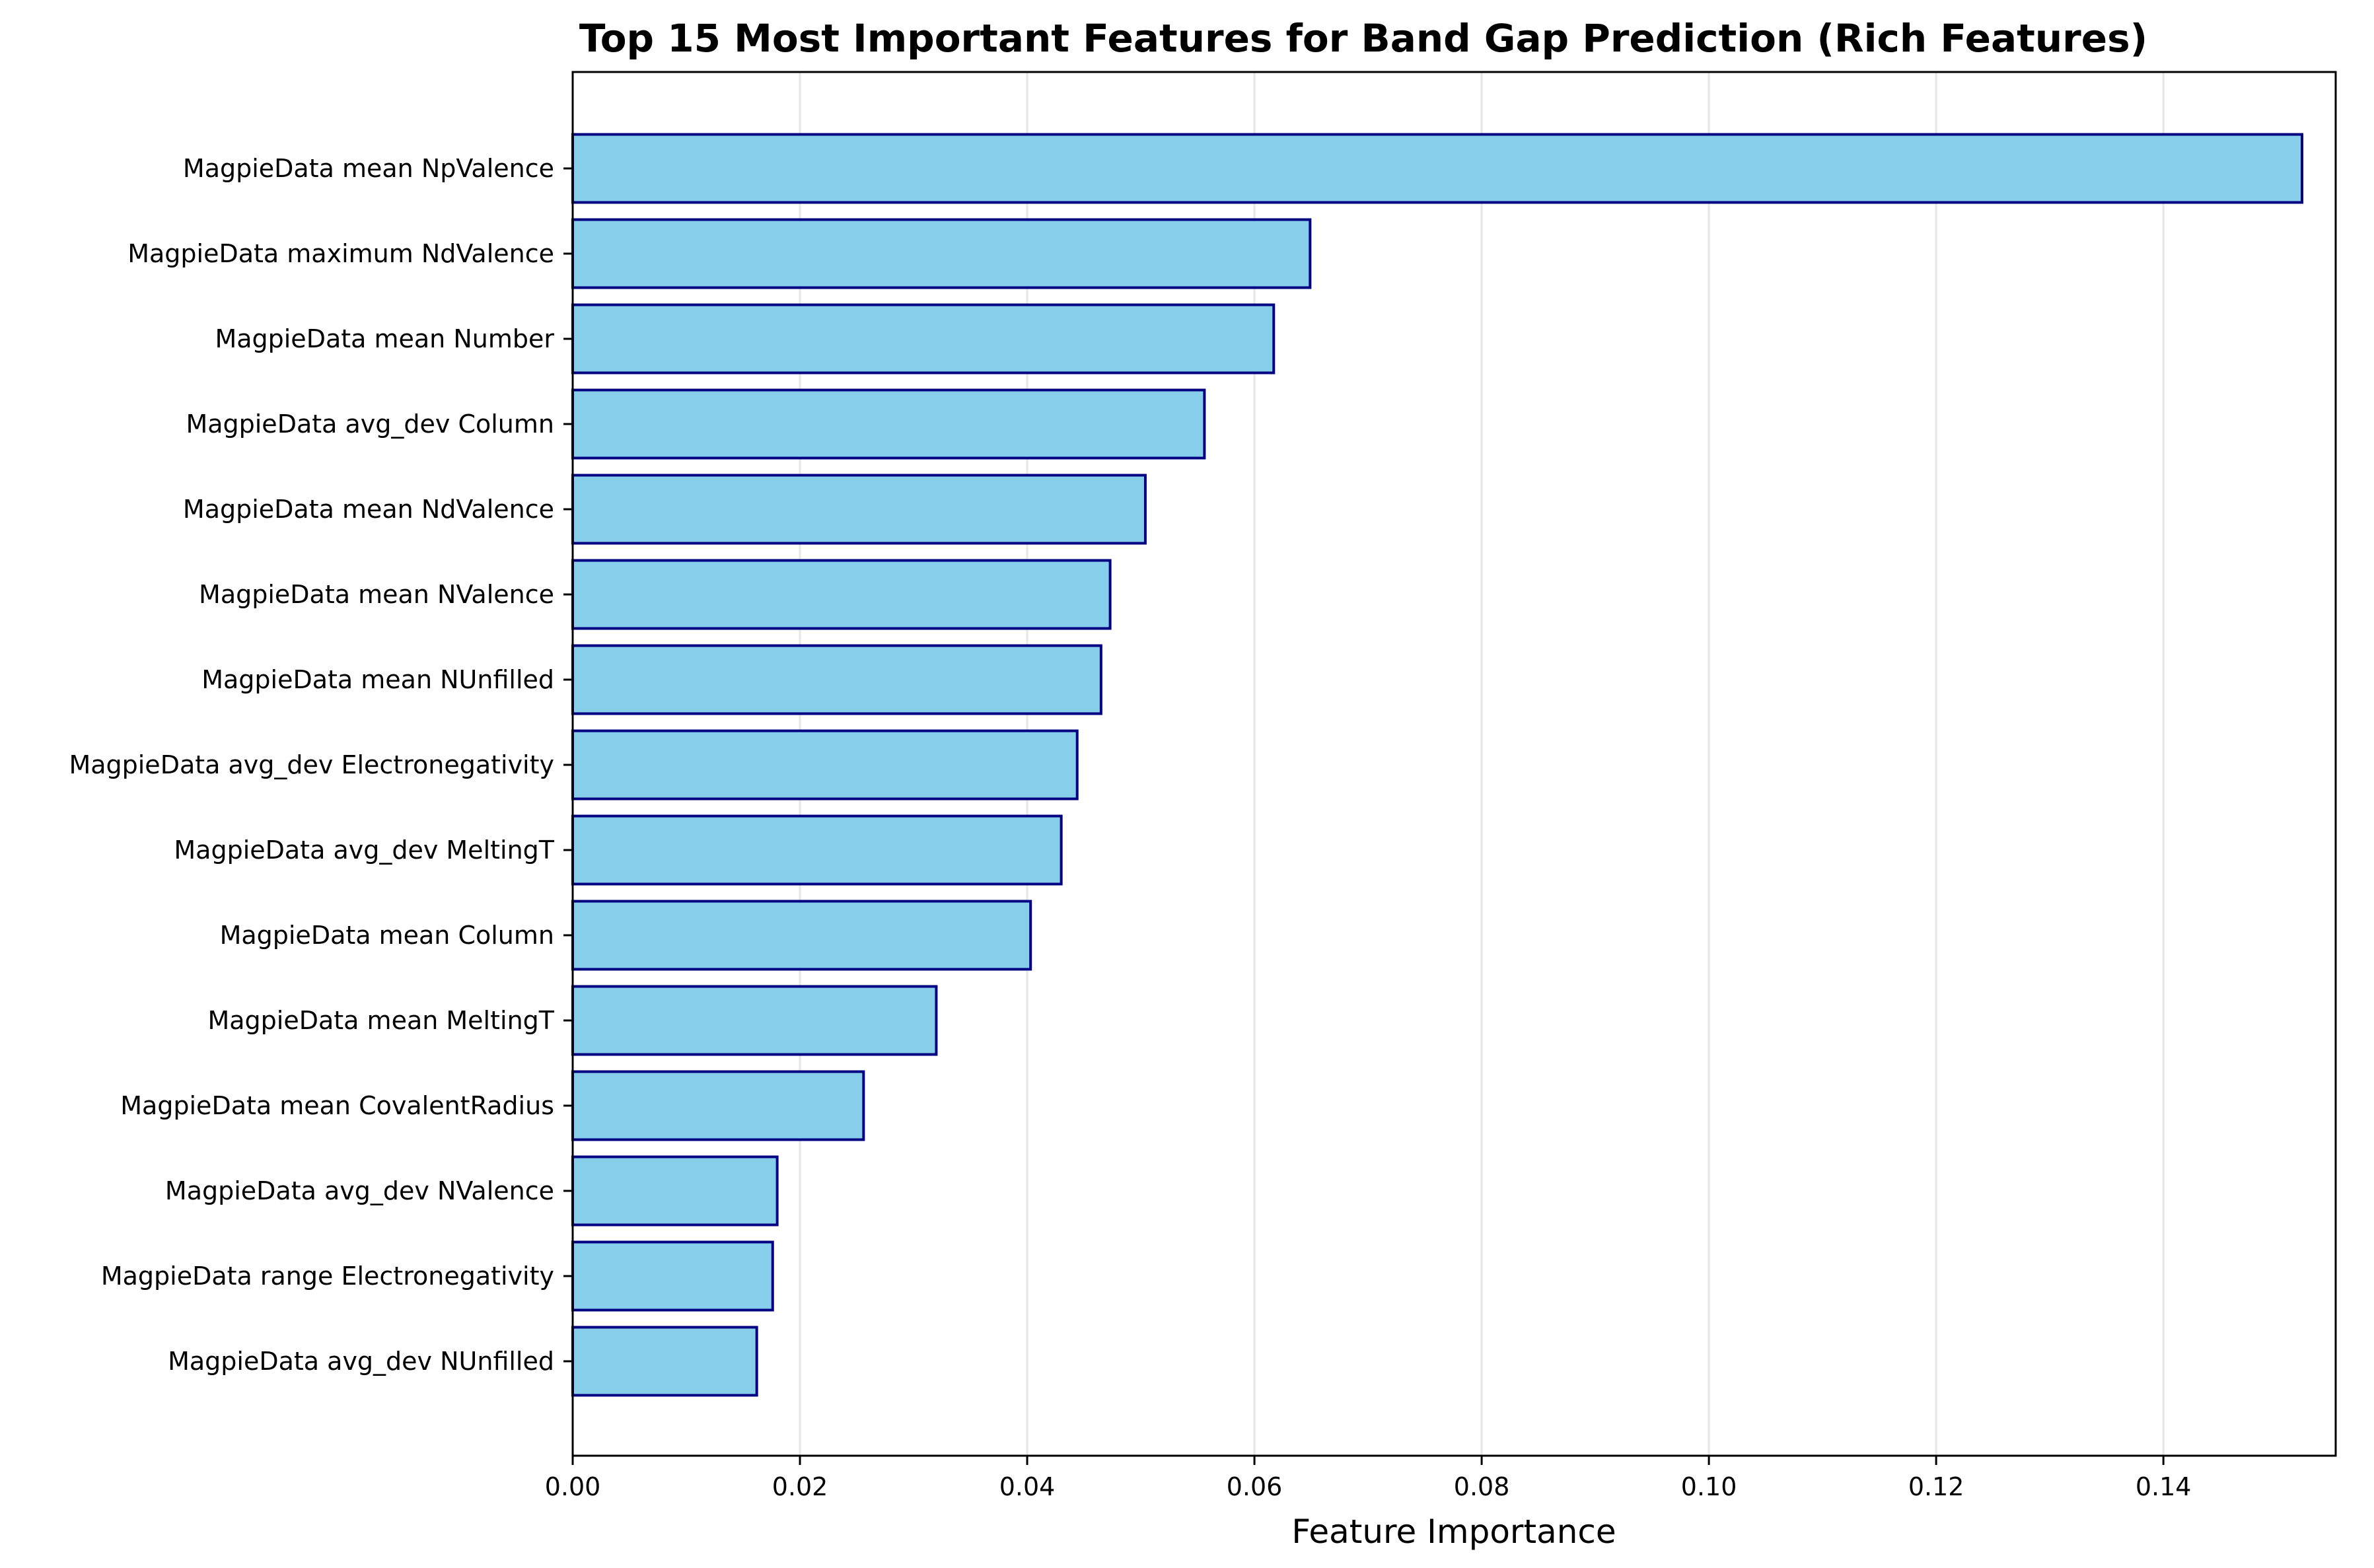 This screenshot has height=1568, width=2374. I want to click on x-tick-label: 0.12, so click(1936, 1486).